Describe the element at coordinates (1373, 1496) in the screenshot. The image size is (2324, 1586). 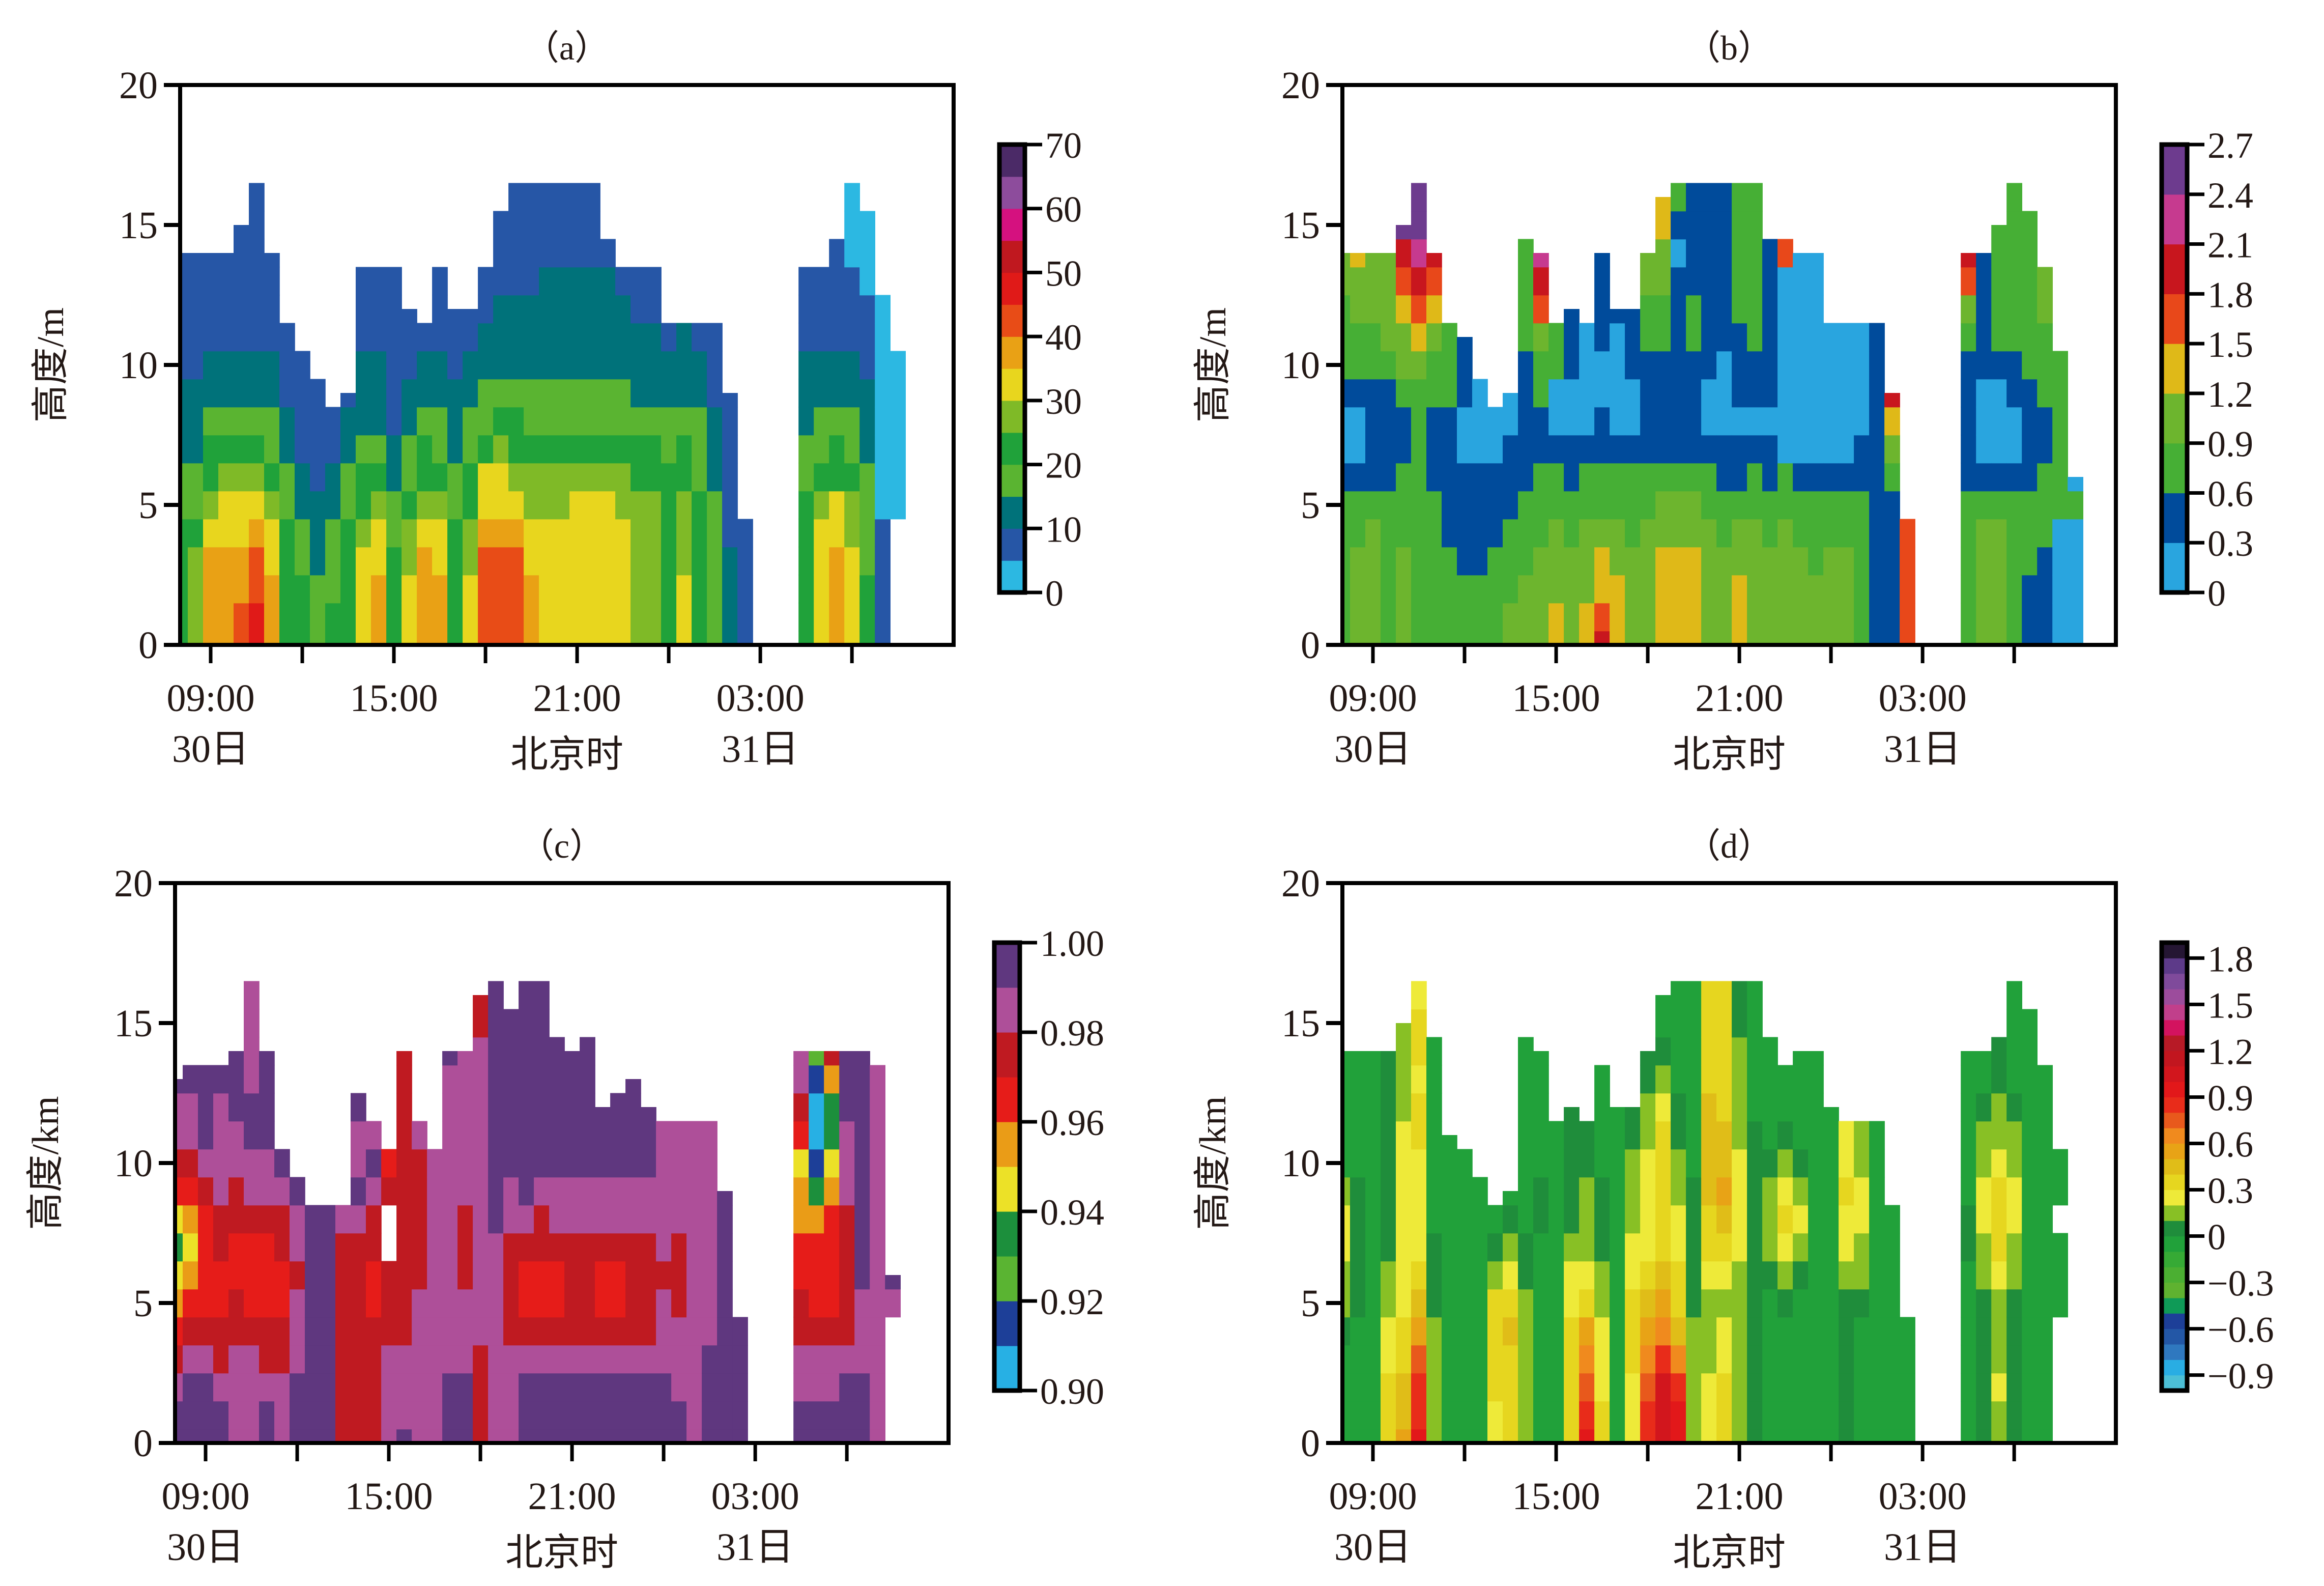
I see `x-tick-label: 09:00` at that location.